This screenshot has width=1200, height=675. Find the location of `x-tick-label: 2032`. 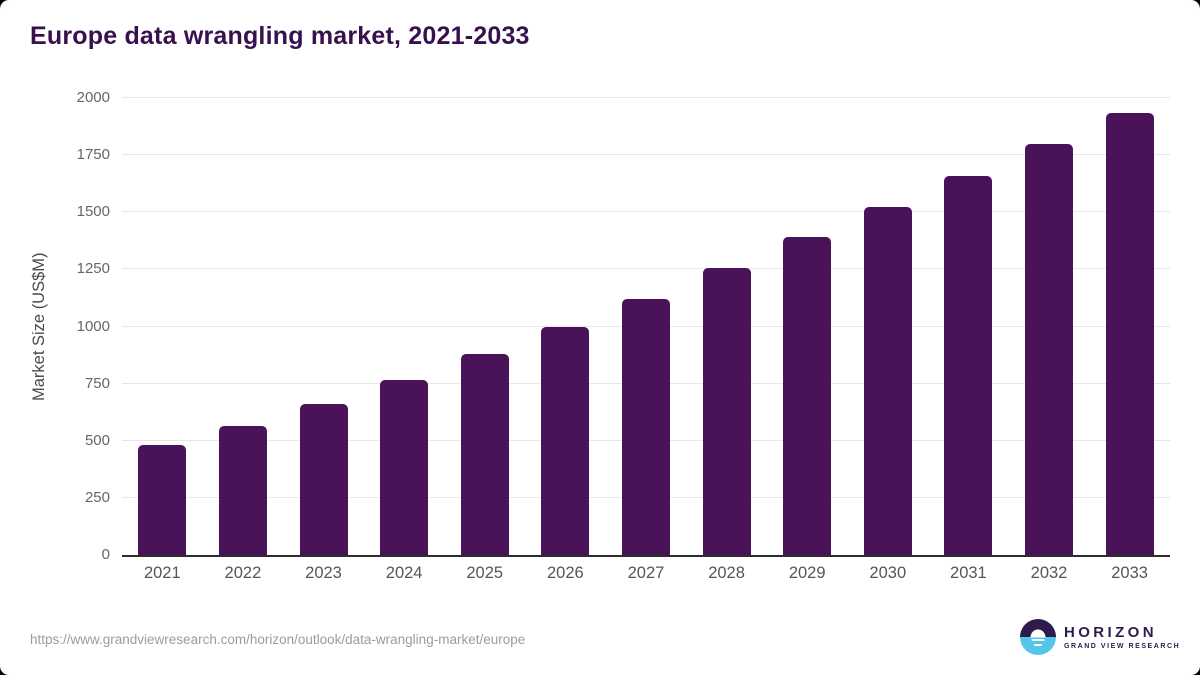

x-tick-label: 2032 is located at coordinates (1049, 573).